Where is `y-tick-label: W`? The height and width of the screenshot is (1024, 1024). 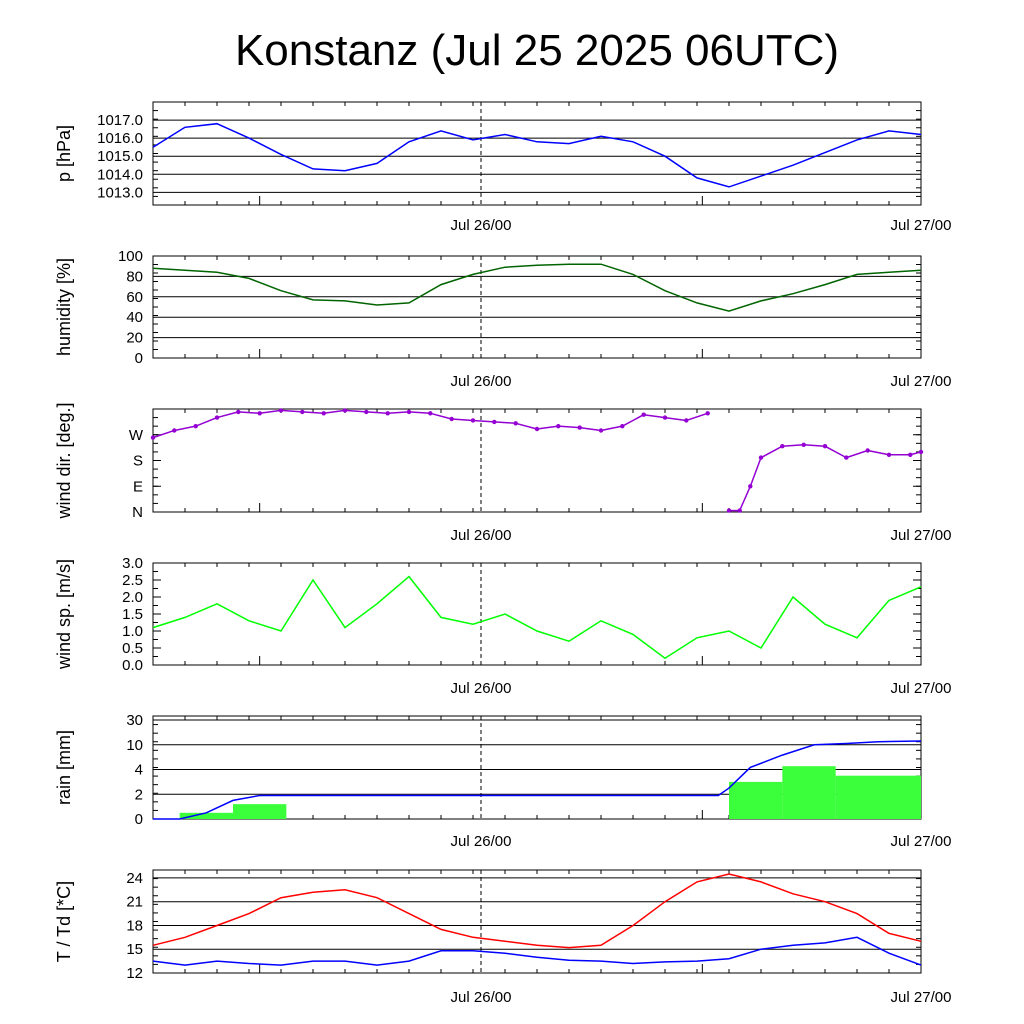
y-tick-label: W is located at coordinates (136, 435).